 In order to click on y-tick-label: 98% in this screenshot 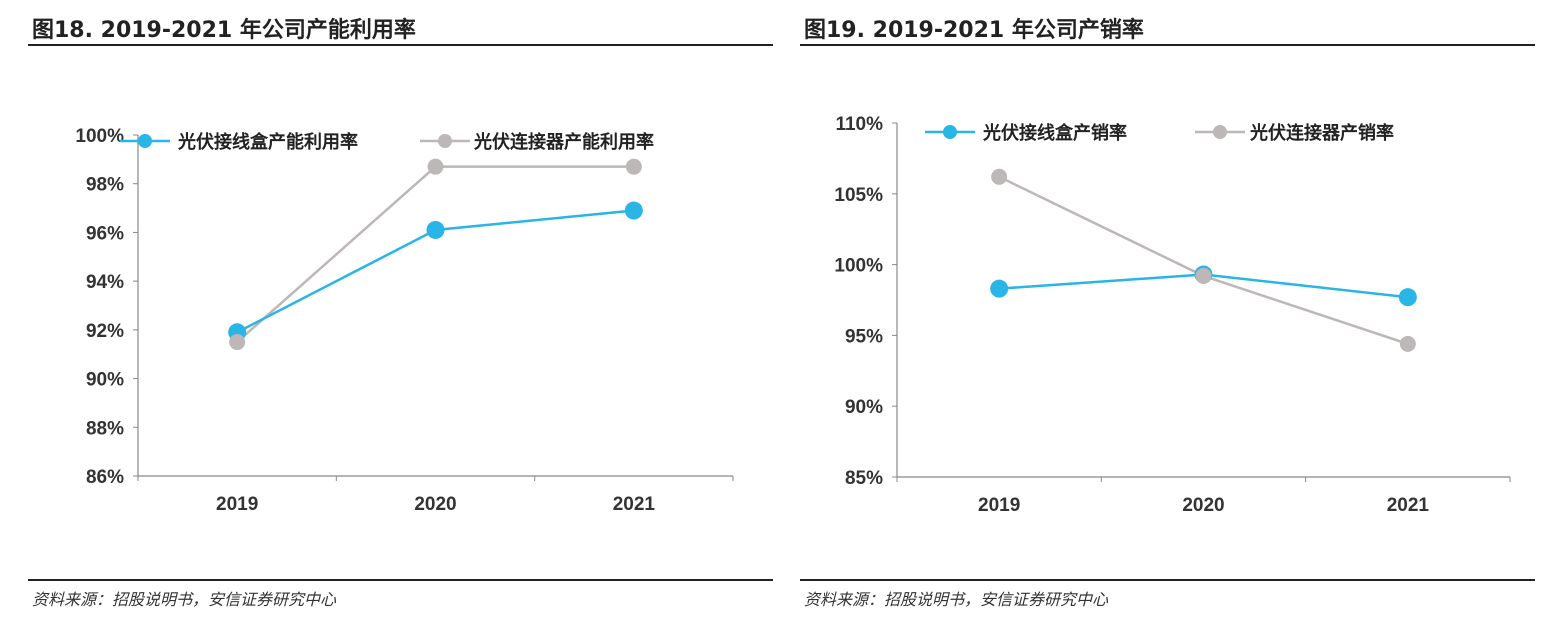, I will do `click(105, 185)`.